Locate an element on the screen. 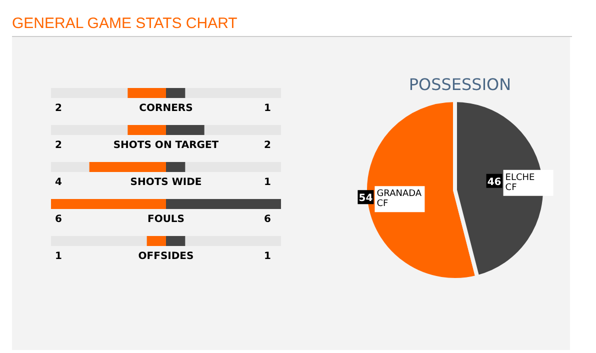 Image resolution: width=596 pixels, height=353 pixels. y-tick-label: OFFSIDES is located at coordinates (166, 256).